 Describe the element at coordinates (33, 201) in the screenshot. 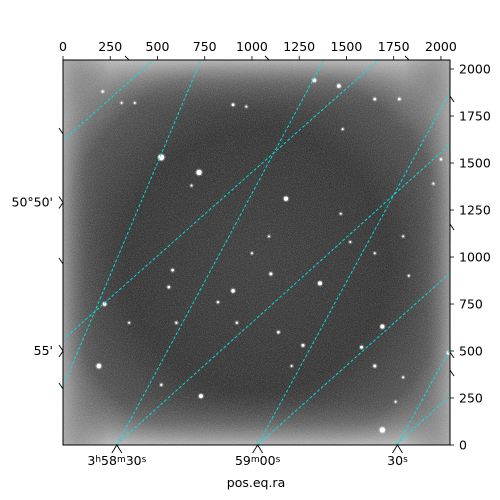

I see `dec-tick-label: 50°50'` at that location.